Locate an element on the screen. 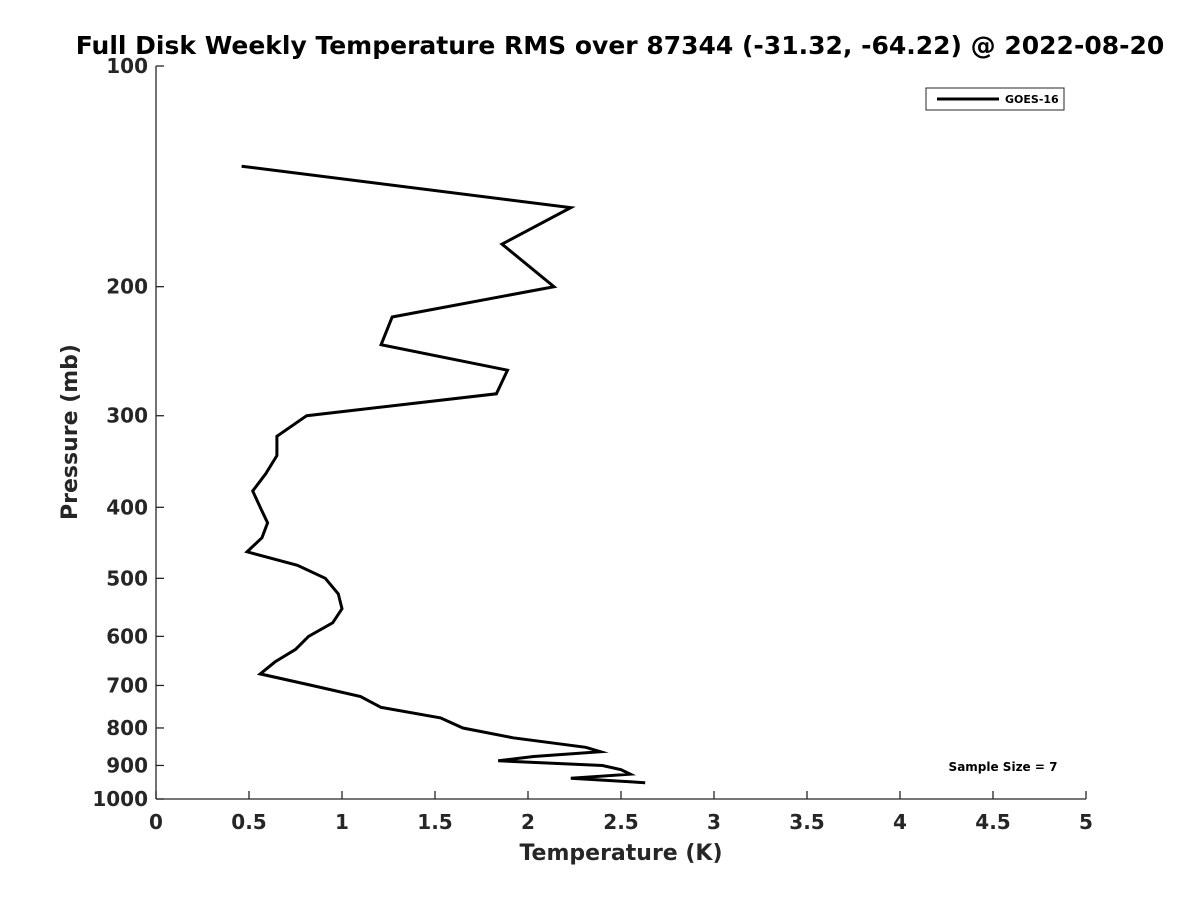  y-tick-label: 300 is located at coordinates (127, 416).